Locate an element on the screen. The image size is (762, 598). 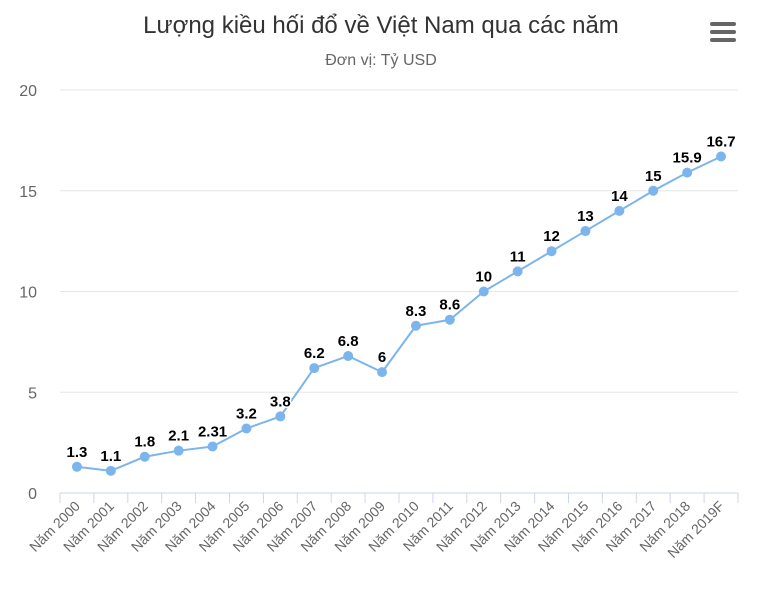
data-label: 12 is located at coordinates (551, 236).